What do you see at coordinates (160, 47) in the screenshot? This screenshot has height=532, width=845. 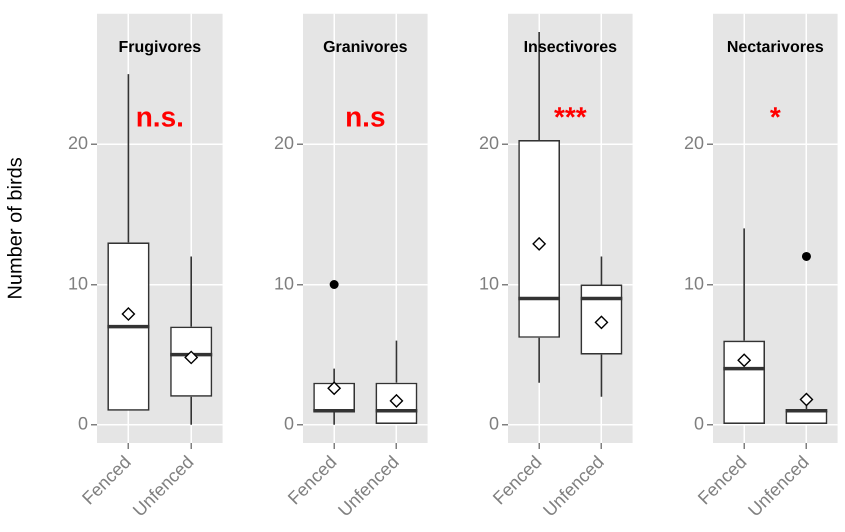 I see `text: Frugivores` at bounding box center [160, 47].